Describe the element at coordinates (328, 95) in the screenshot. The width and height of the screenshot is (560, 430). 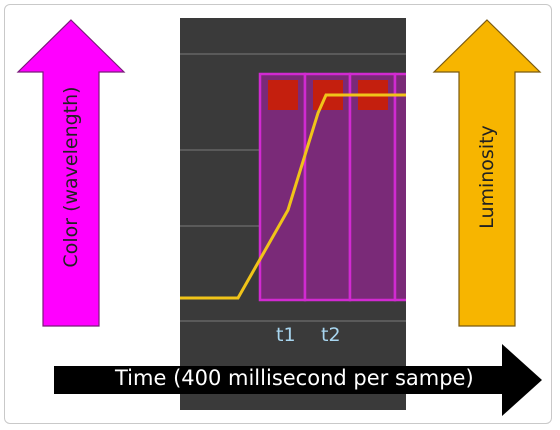
I see `sample-markers` at that location.